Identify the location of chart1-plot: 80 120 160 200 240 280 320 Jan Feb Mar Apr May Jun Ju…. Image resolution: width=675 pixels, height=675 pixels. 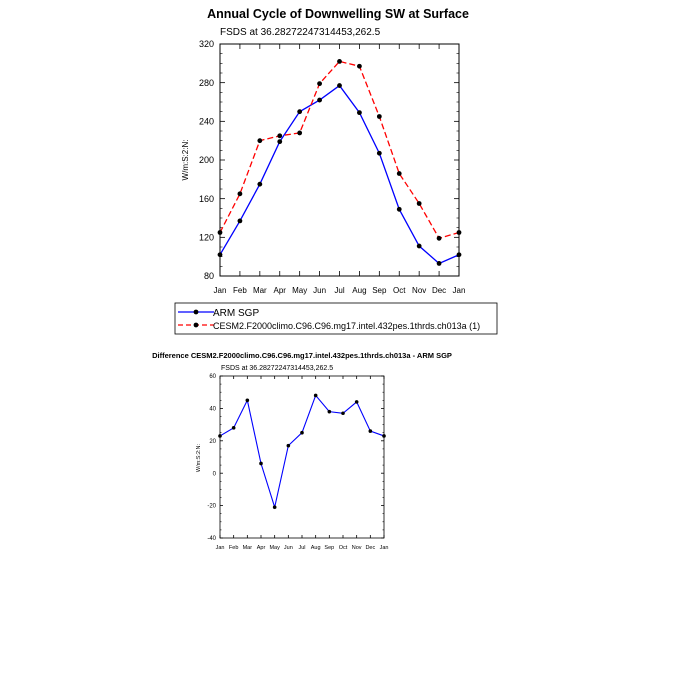
(332, 167).